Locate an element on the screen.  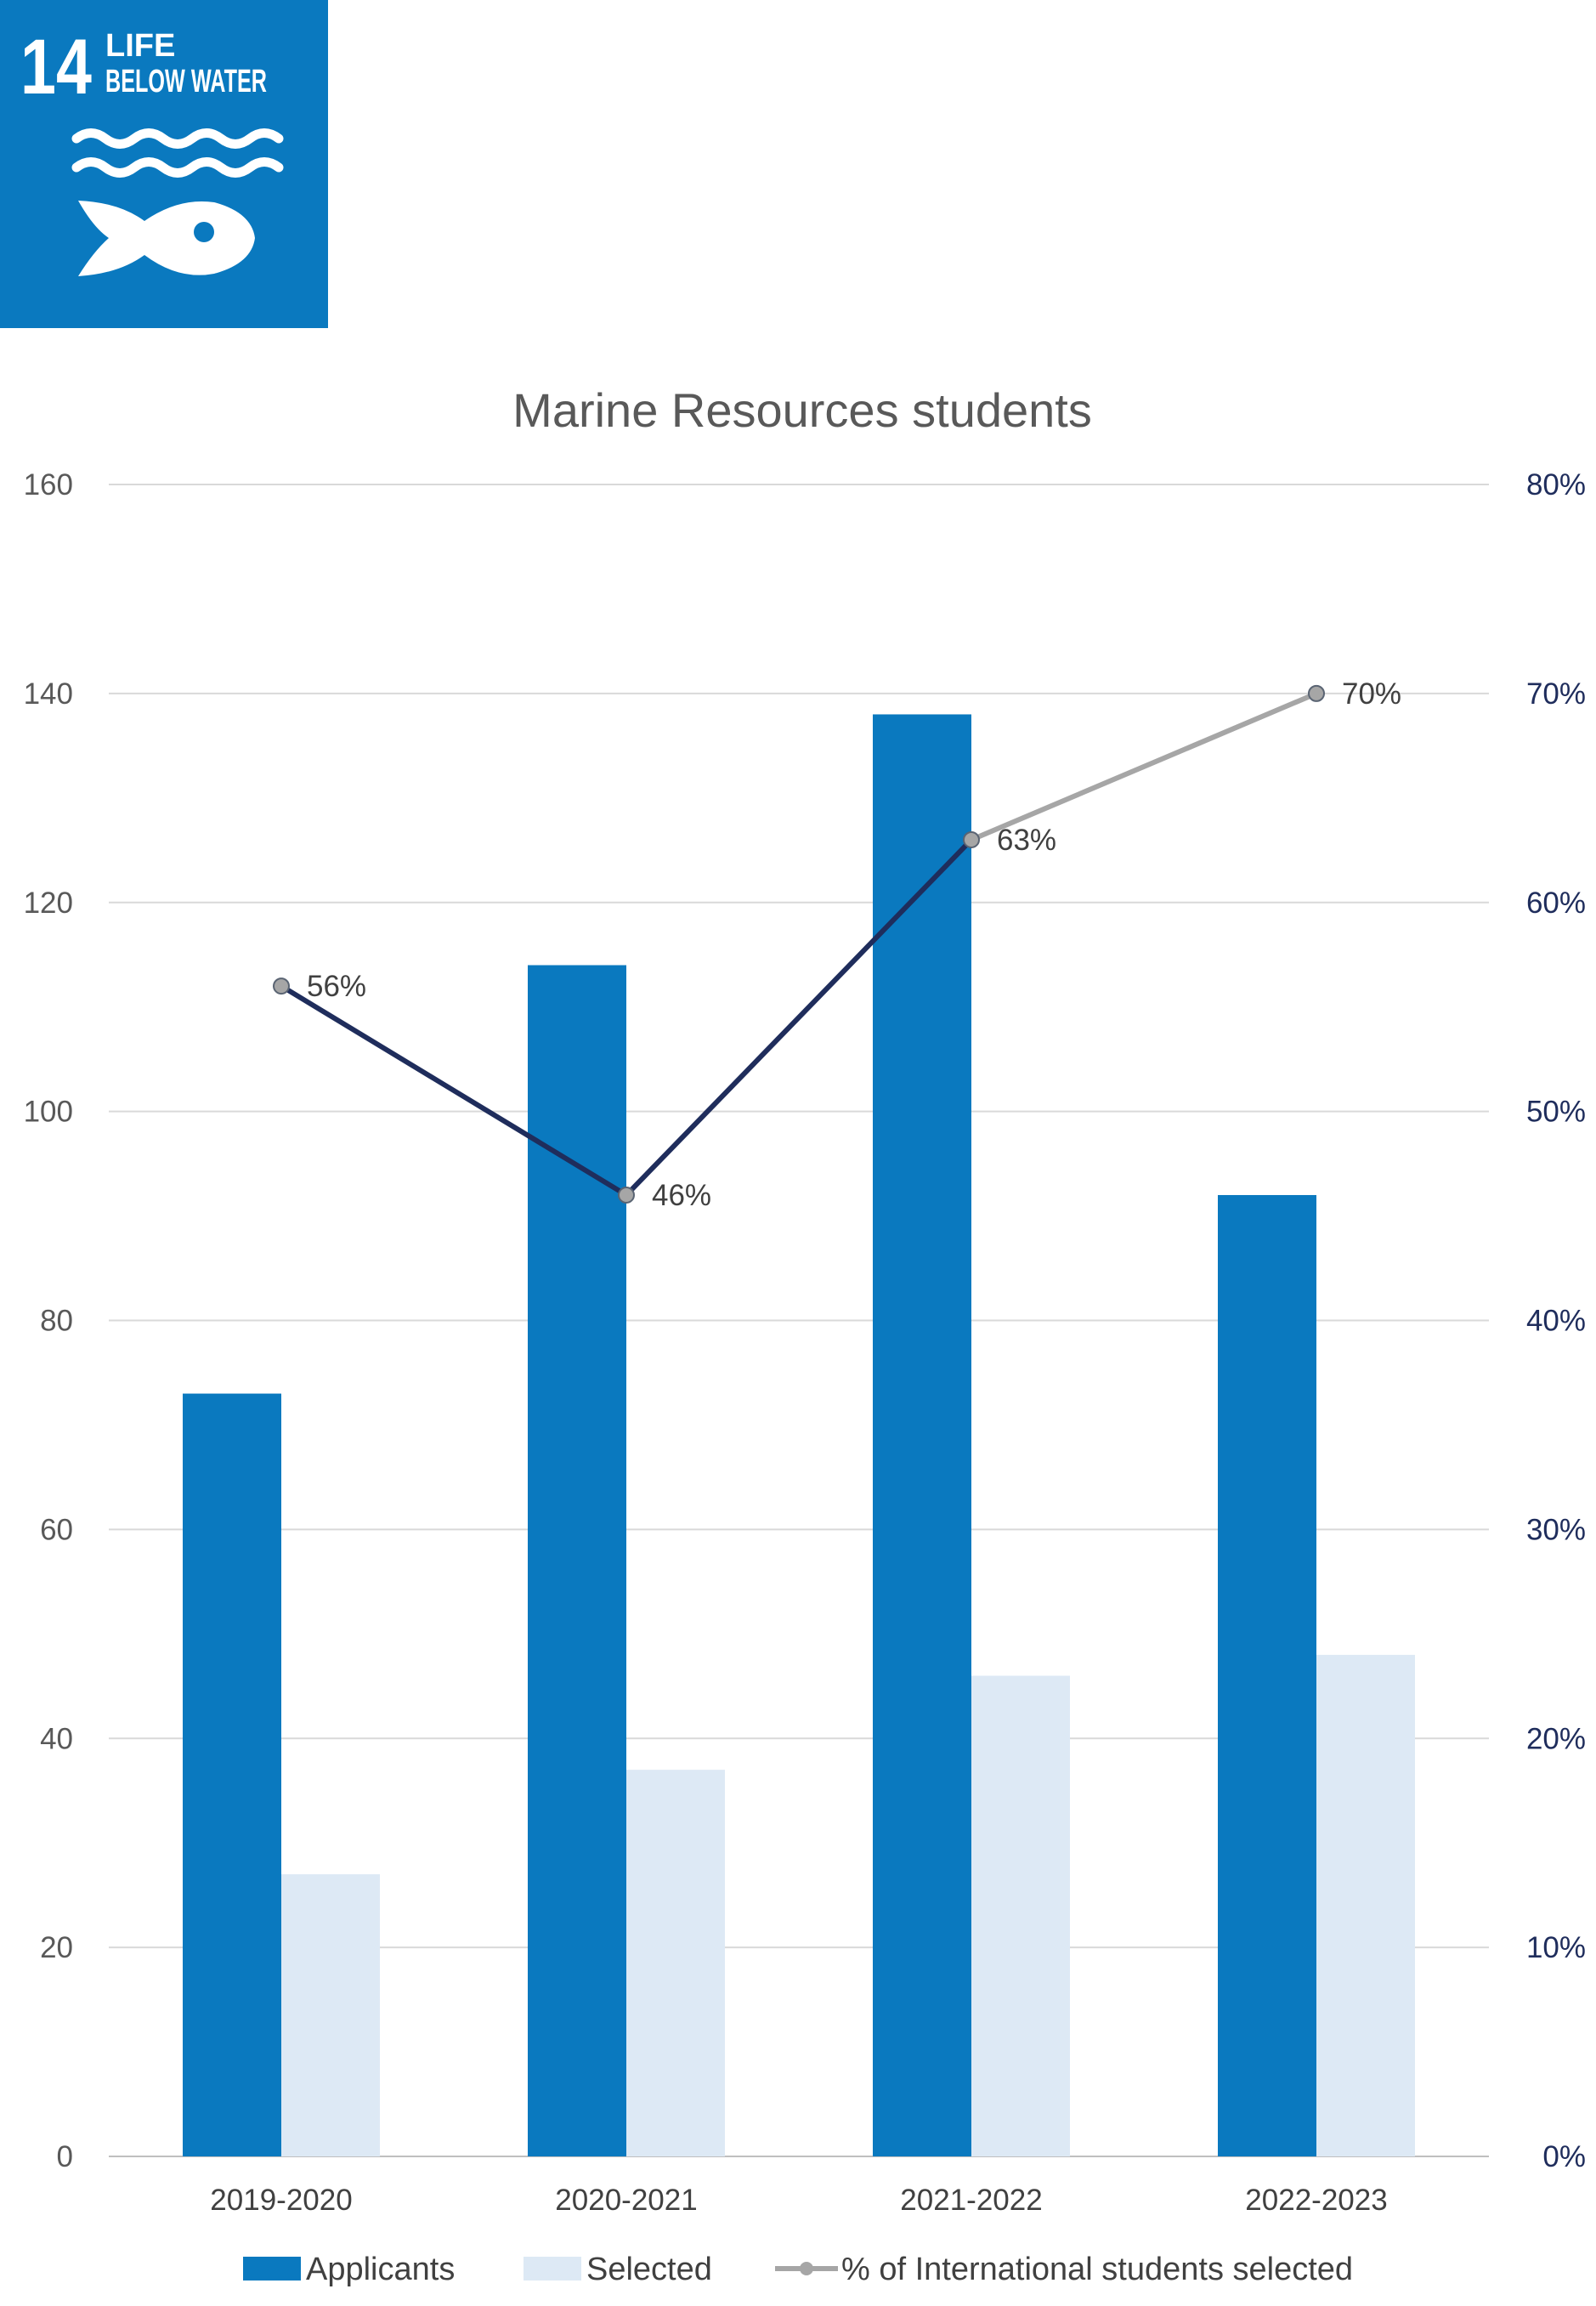
y-left-tick-label: 60 is located at coordinates (57, 1529).